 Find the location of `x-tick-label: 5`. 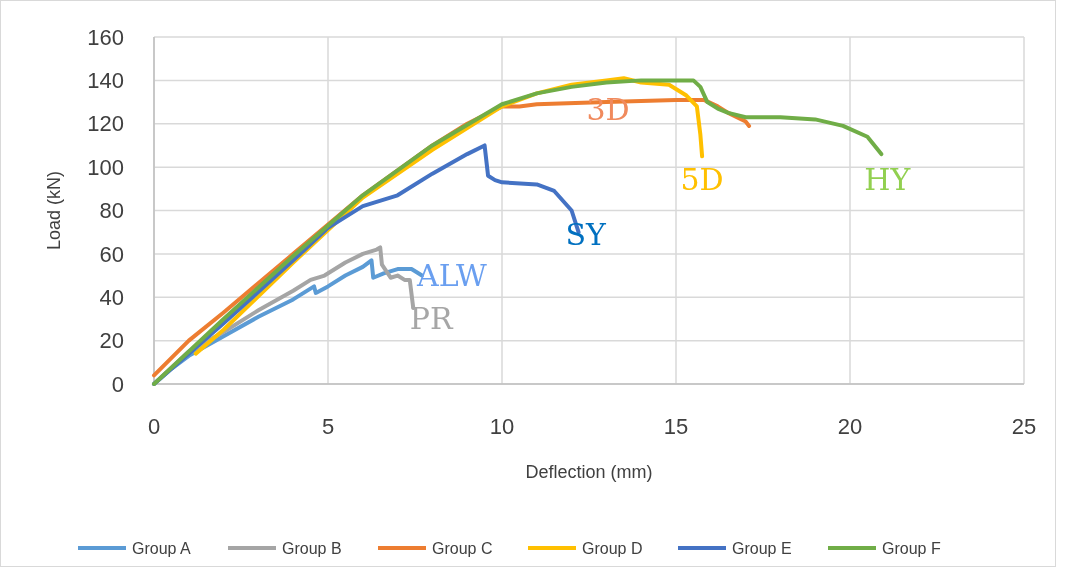

x-tick-label: 5 is located at coordinates (328, 426).